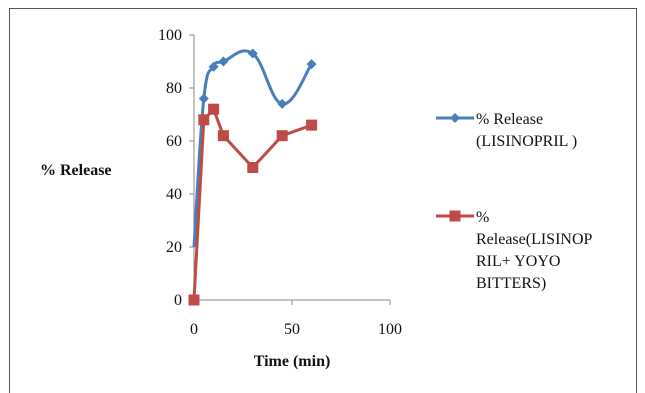 This screenshot has width=645, height=393. What do you see at coordinates (194, 329) in the screenshot?
I see `x-tick-label: 0` at bounding box center [194, 329].